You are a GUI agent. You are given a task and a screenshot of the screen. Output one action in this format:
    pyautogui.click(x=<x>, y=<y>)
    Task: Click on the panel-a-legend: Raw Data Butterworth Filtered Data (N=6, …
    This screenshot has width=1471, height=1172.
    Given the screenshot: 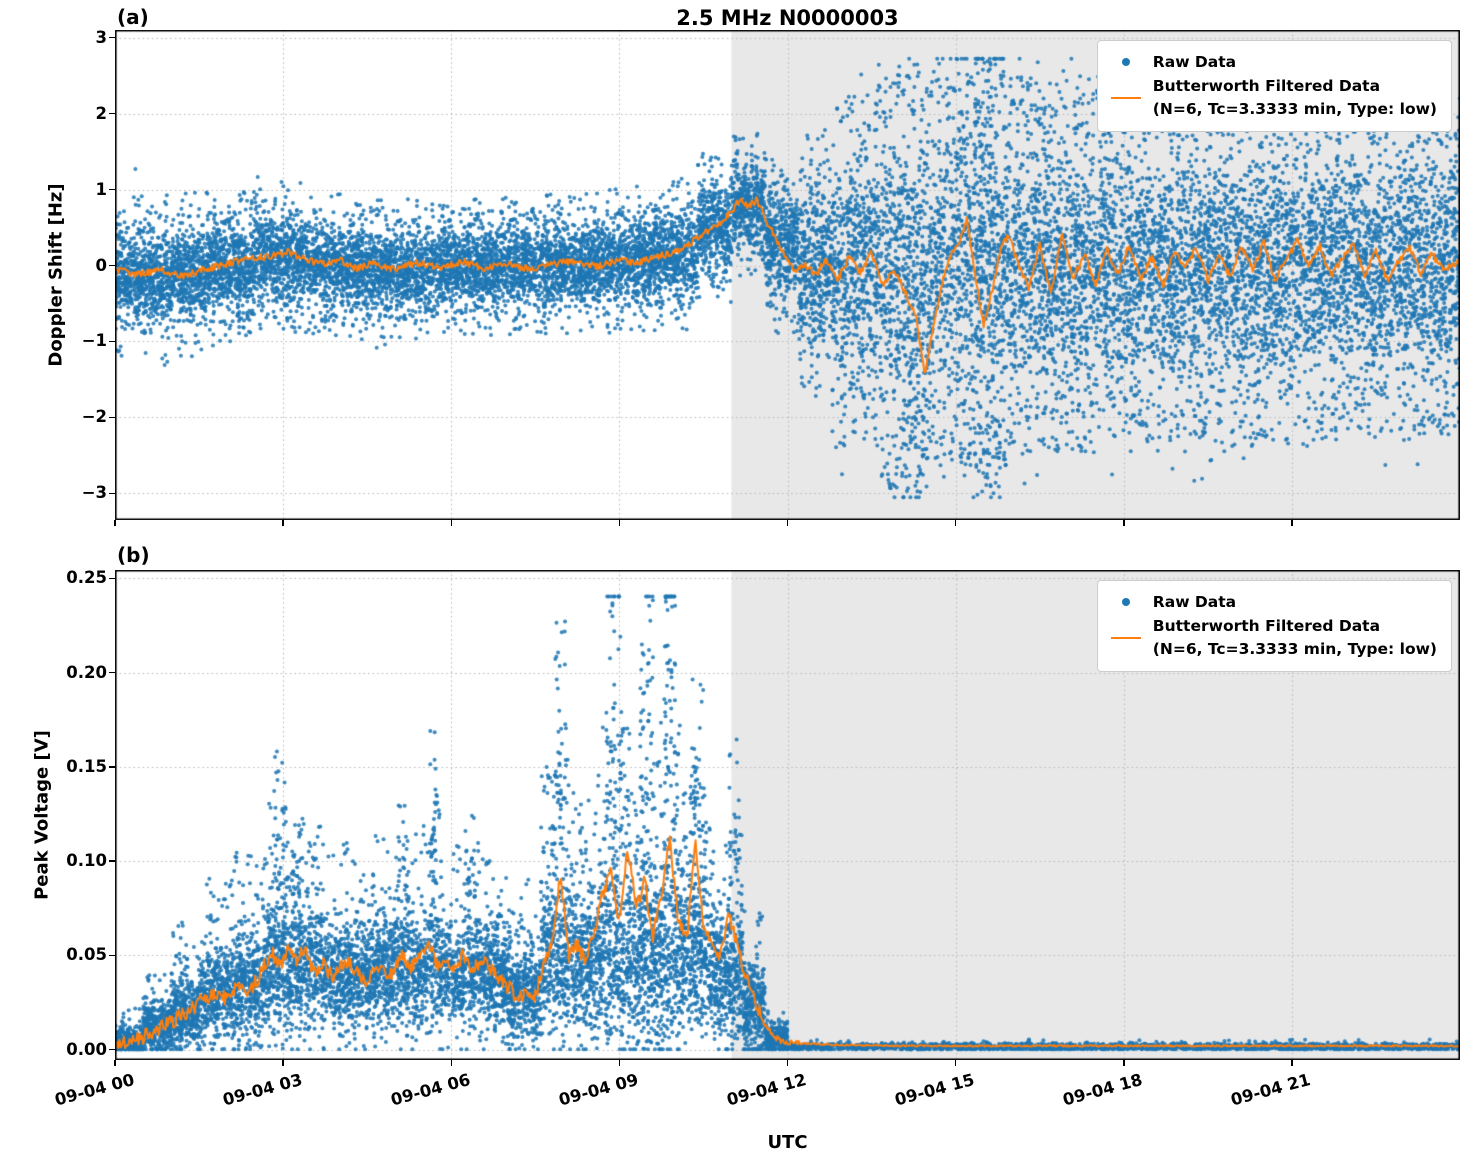 What is the action you would take?
    pyautogui.click(x=1274, y=86)
    